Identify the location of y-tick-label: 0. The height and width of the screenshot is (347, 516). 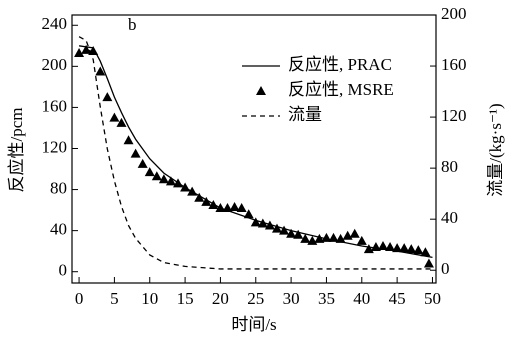
(63, 270).